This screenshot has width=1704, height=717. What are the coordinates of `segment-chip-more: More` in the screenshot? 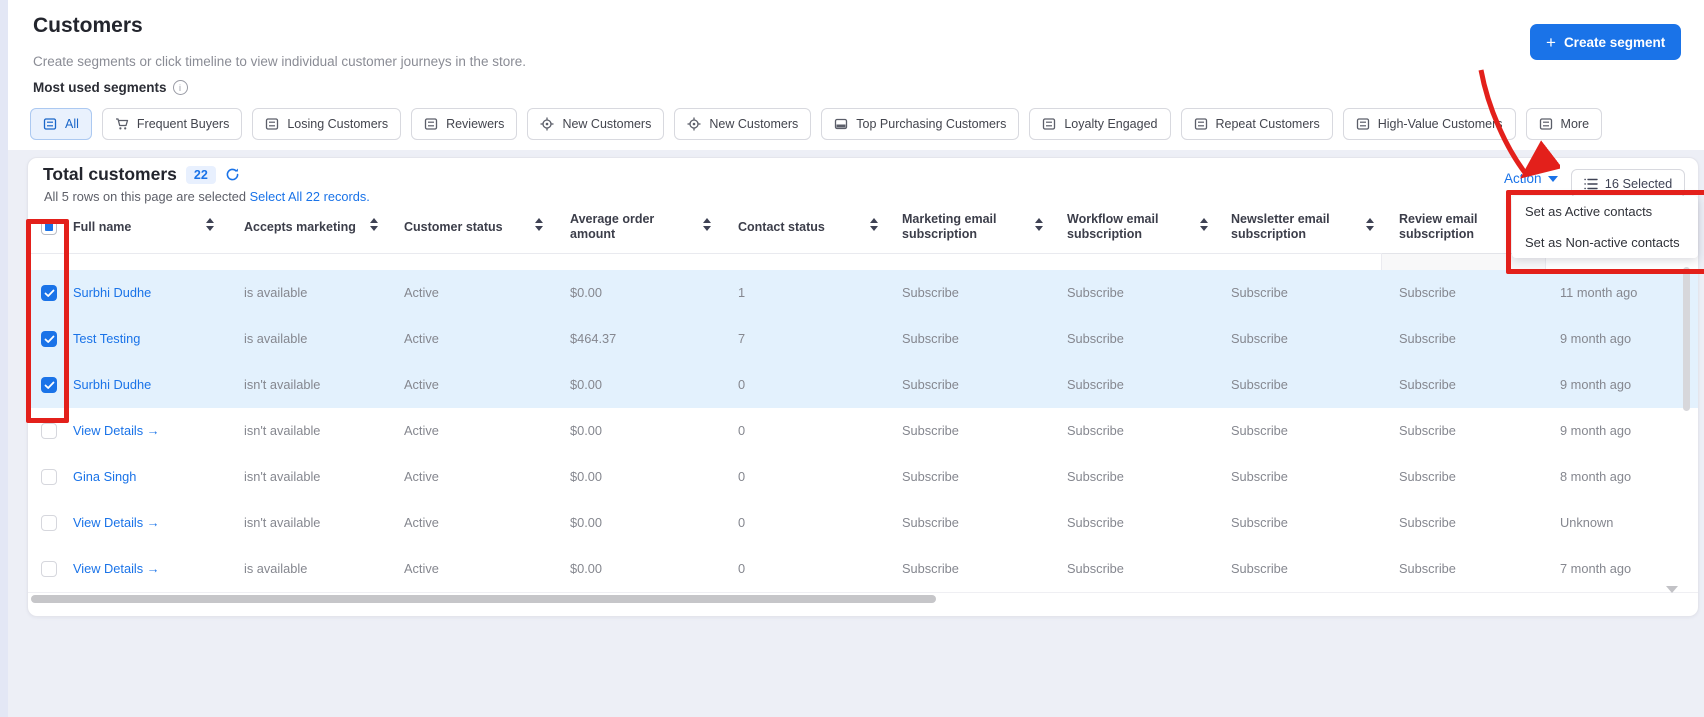 It's located at (1564, 124).